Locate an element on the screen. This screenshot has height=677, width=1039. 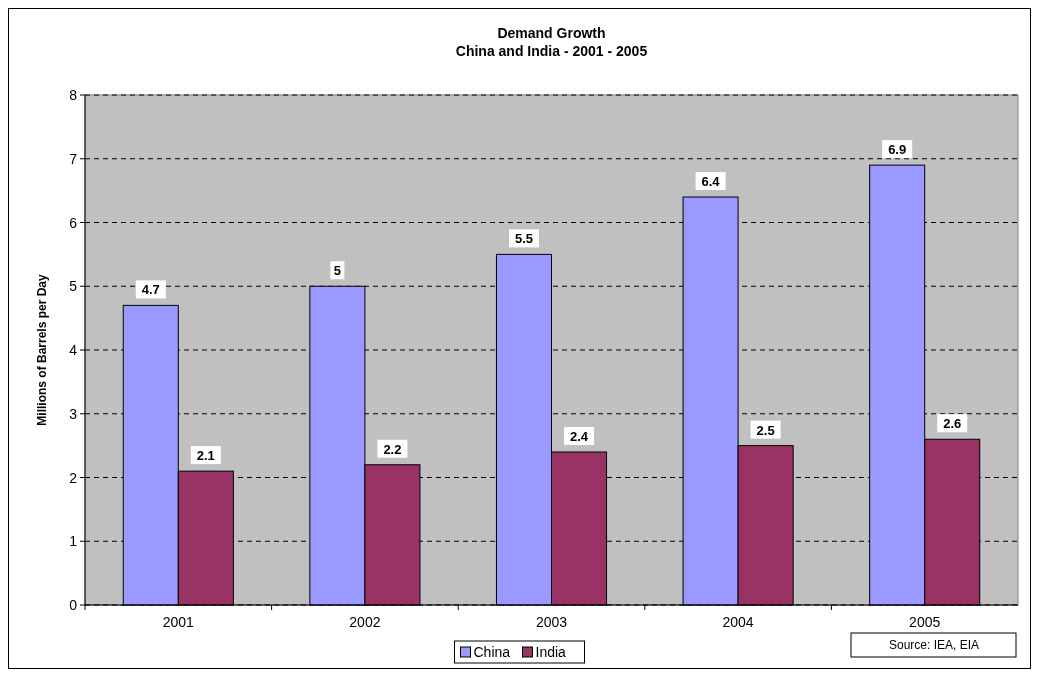
y-tick-label: 4 is located at coordinates (73, 350).